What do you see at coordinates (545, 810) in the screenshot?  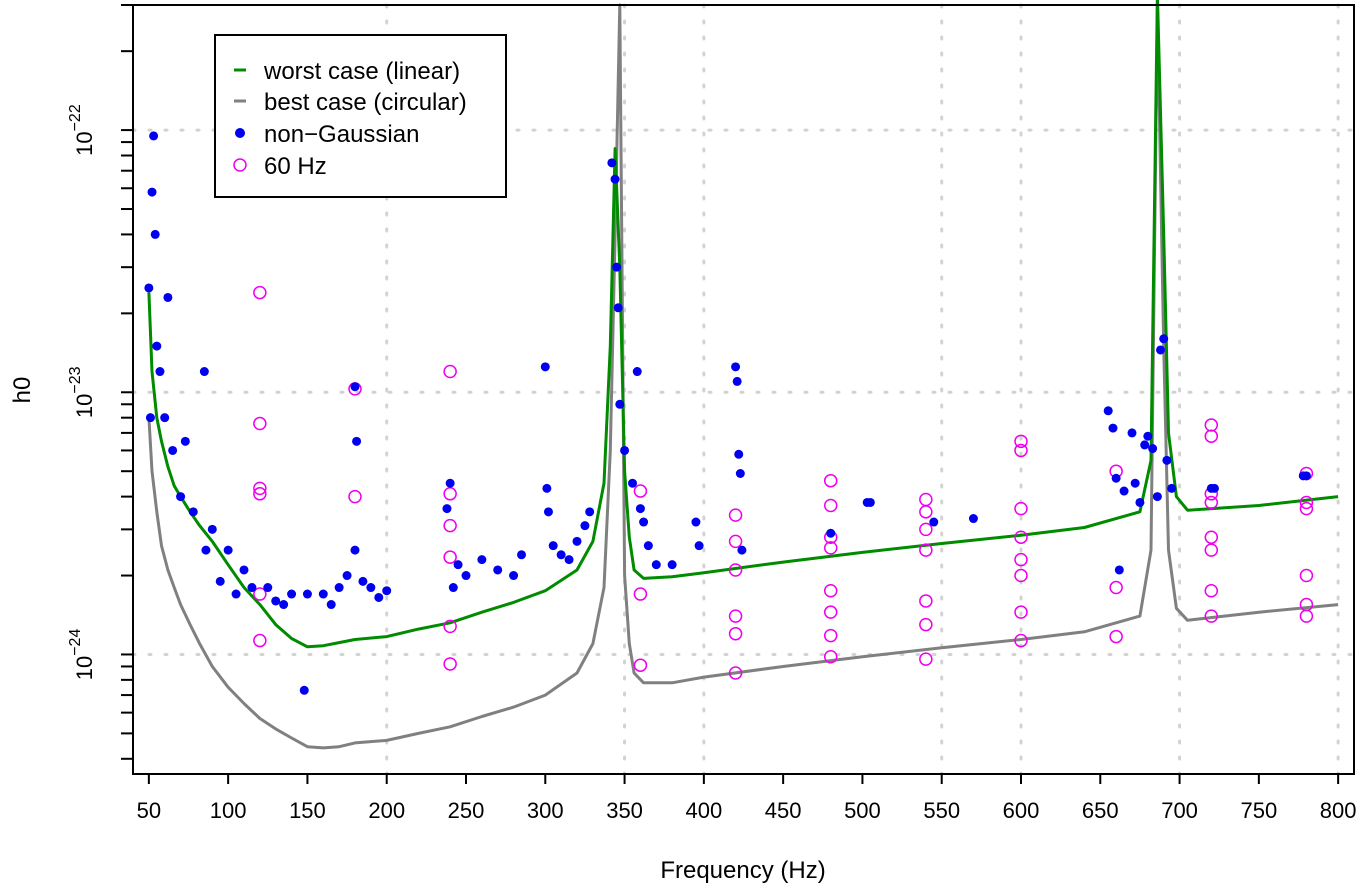 I see `x-tick-label: 300` at bounding box center [545, 810].